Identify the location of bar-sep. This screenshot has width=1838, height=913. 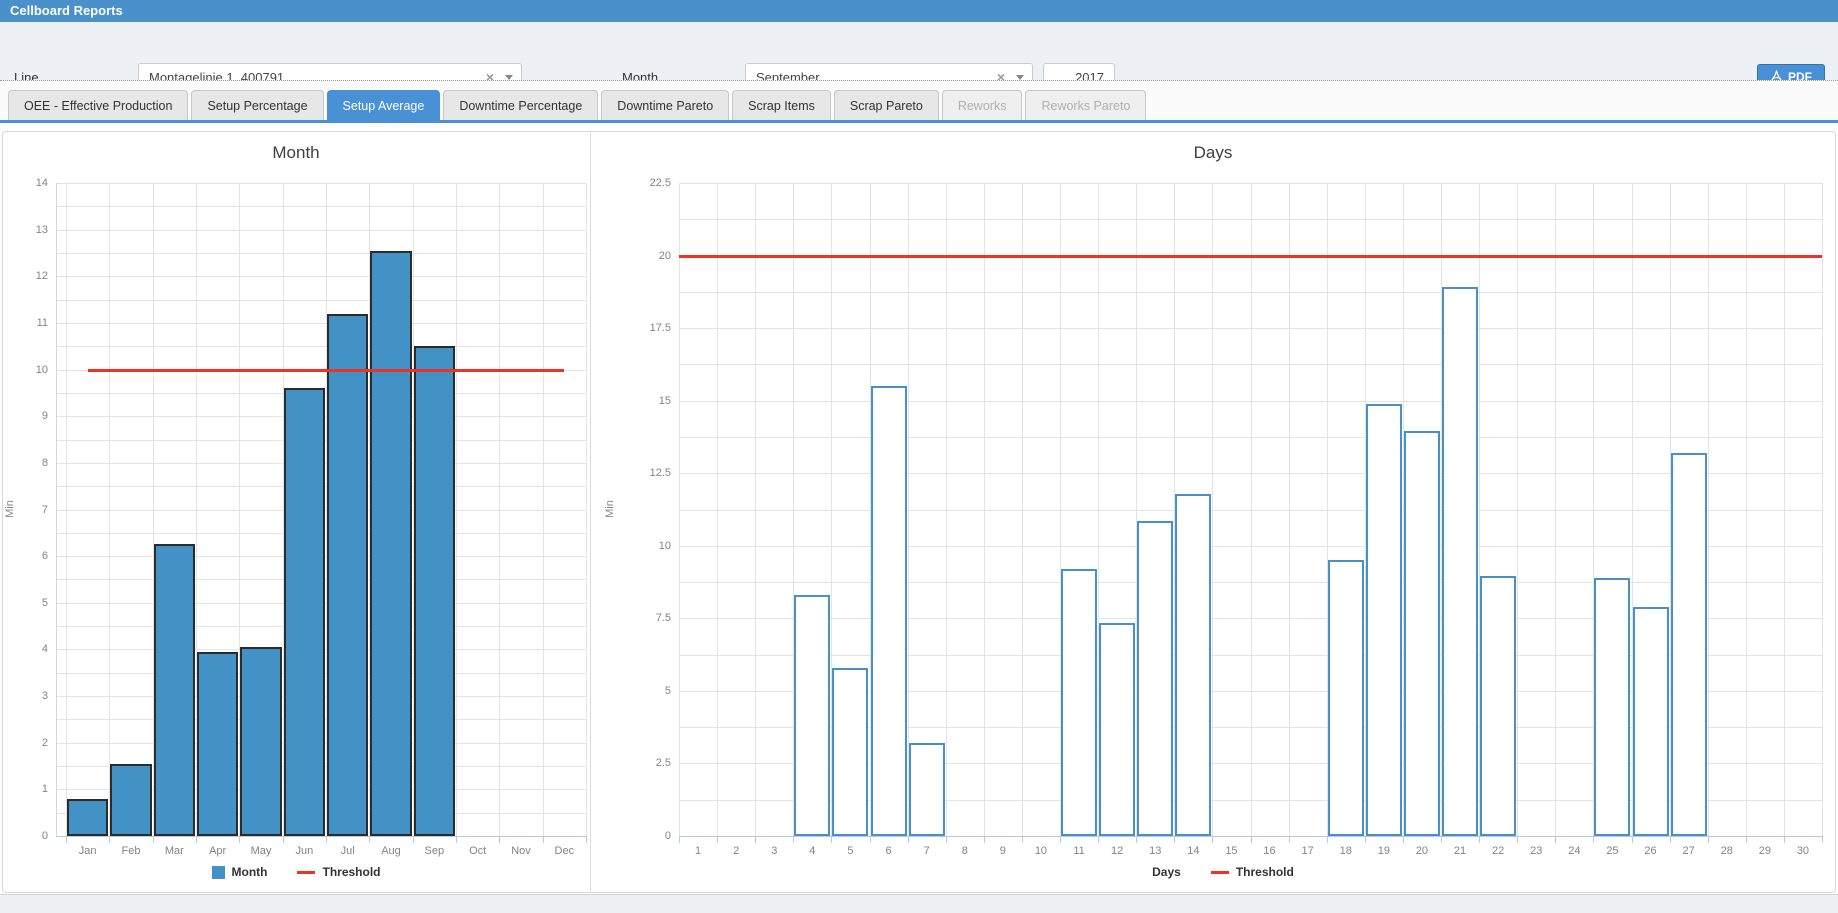
(434, 591).